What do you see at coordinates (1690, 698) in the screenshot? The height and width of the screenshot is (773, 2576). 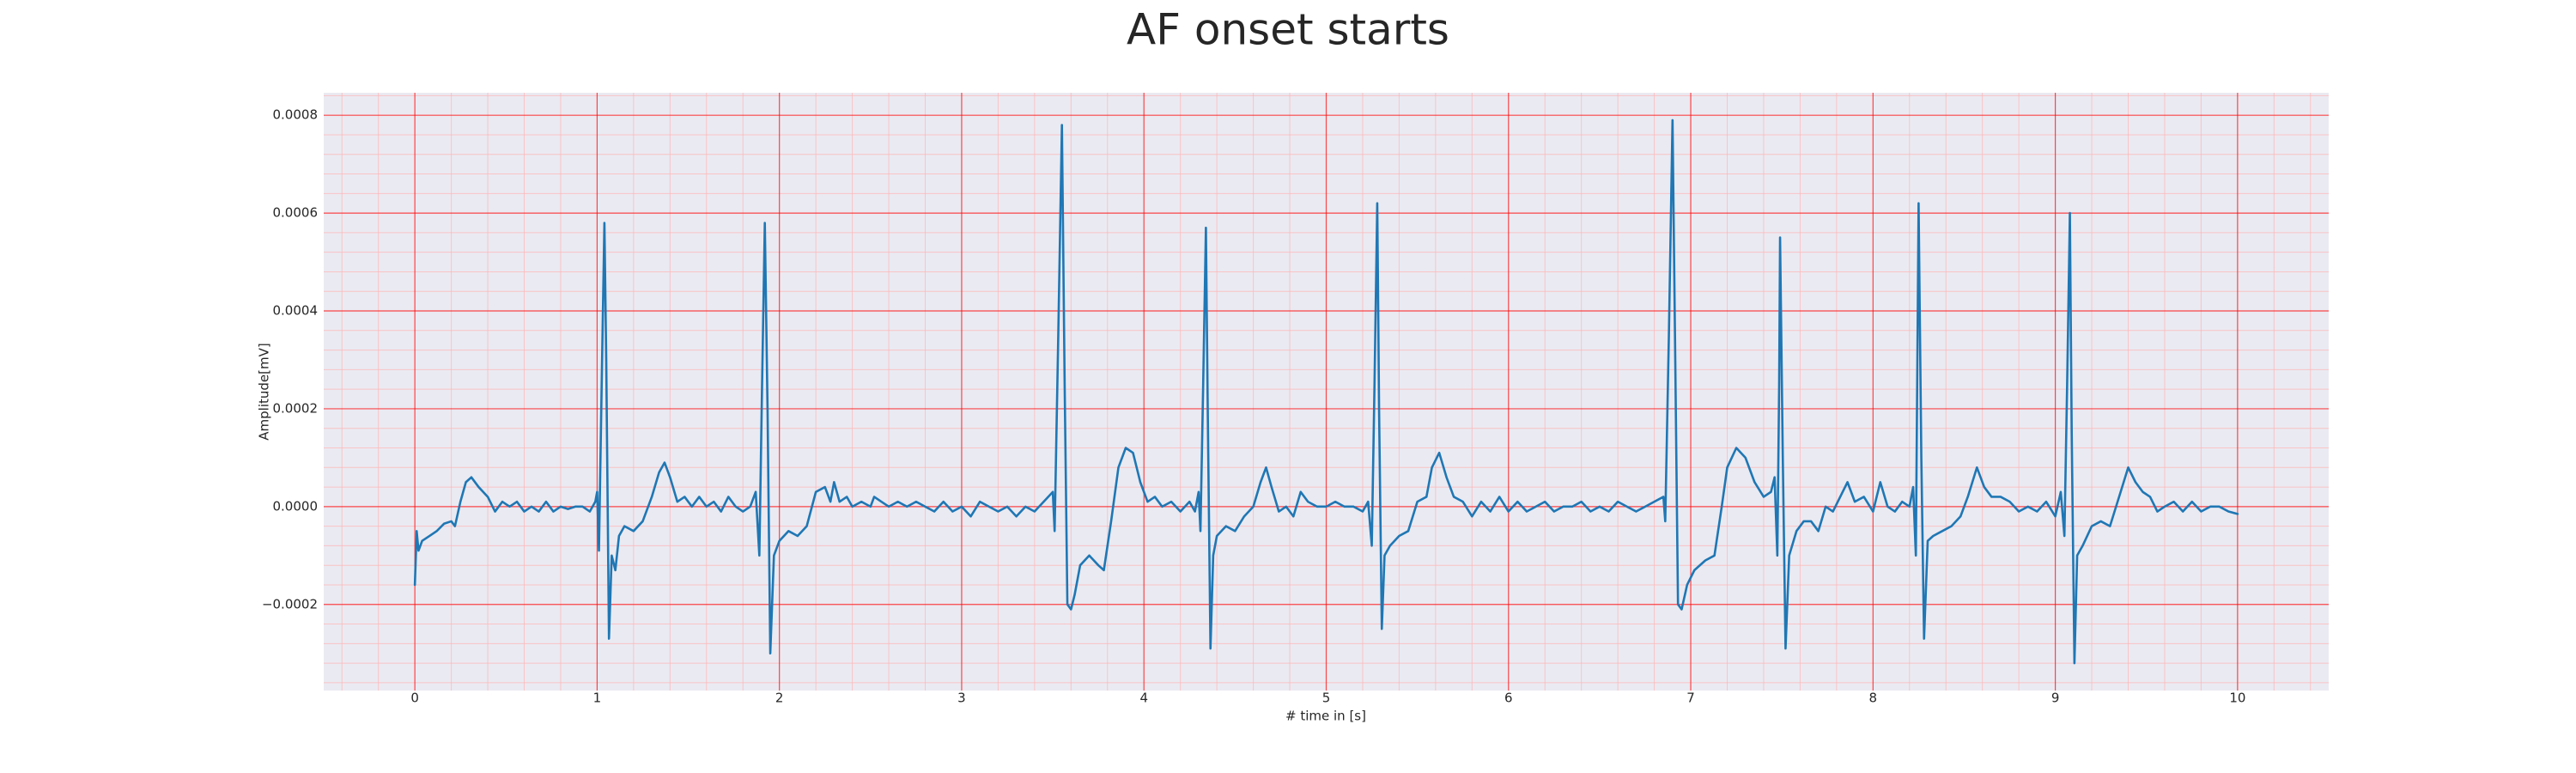 I see `x-tick-label: 7` at bounding box center [1690, 698].